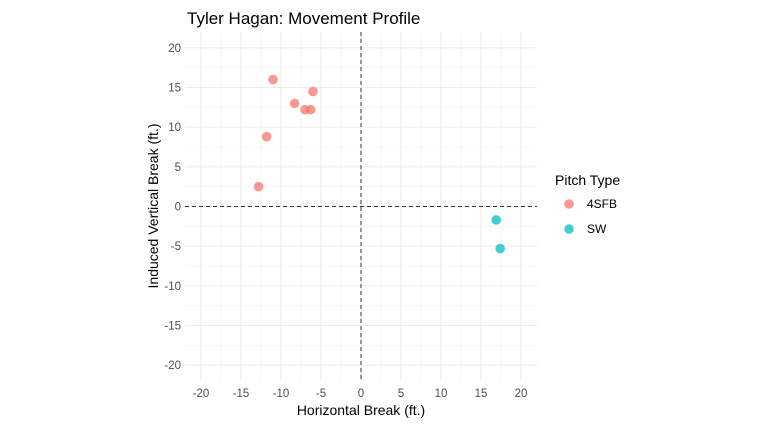 This screenshot has height=425, width=780. Describe the element at coordinates (153, 206) in the screenshot. I see `y-axis-title: Induced Vertical Break (ft.)` at that location.